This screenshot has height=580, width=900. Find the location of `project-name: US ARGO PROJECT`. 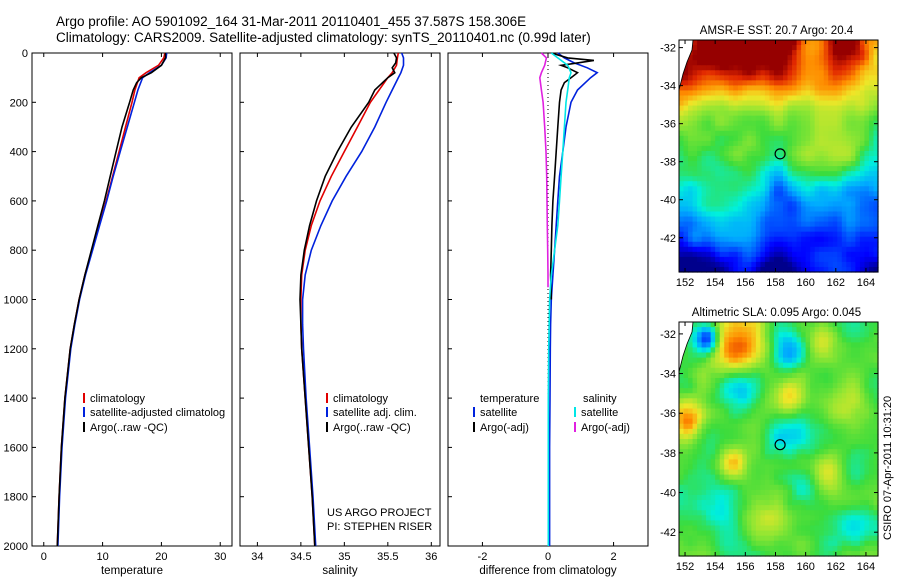

project-name: US ARGO PROJECT is located at coordinates (379, 513).